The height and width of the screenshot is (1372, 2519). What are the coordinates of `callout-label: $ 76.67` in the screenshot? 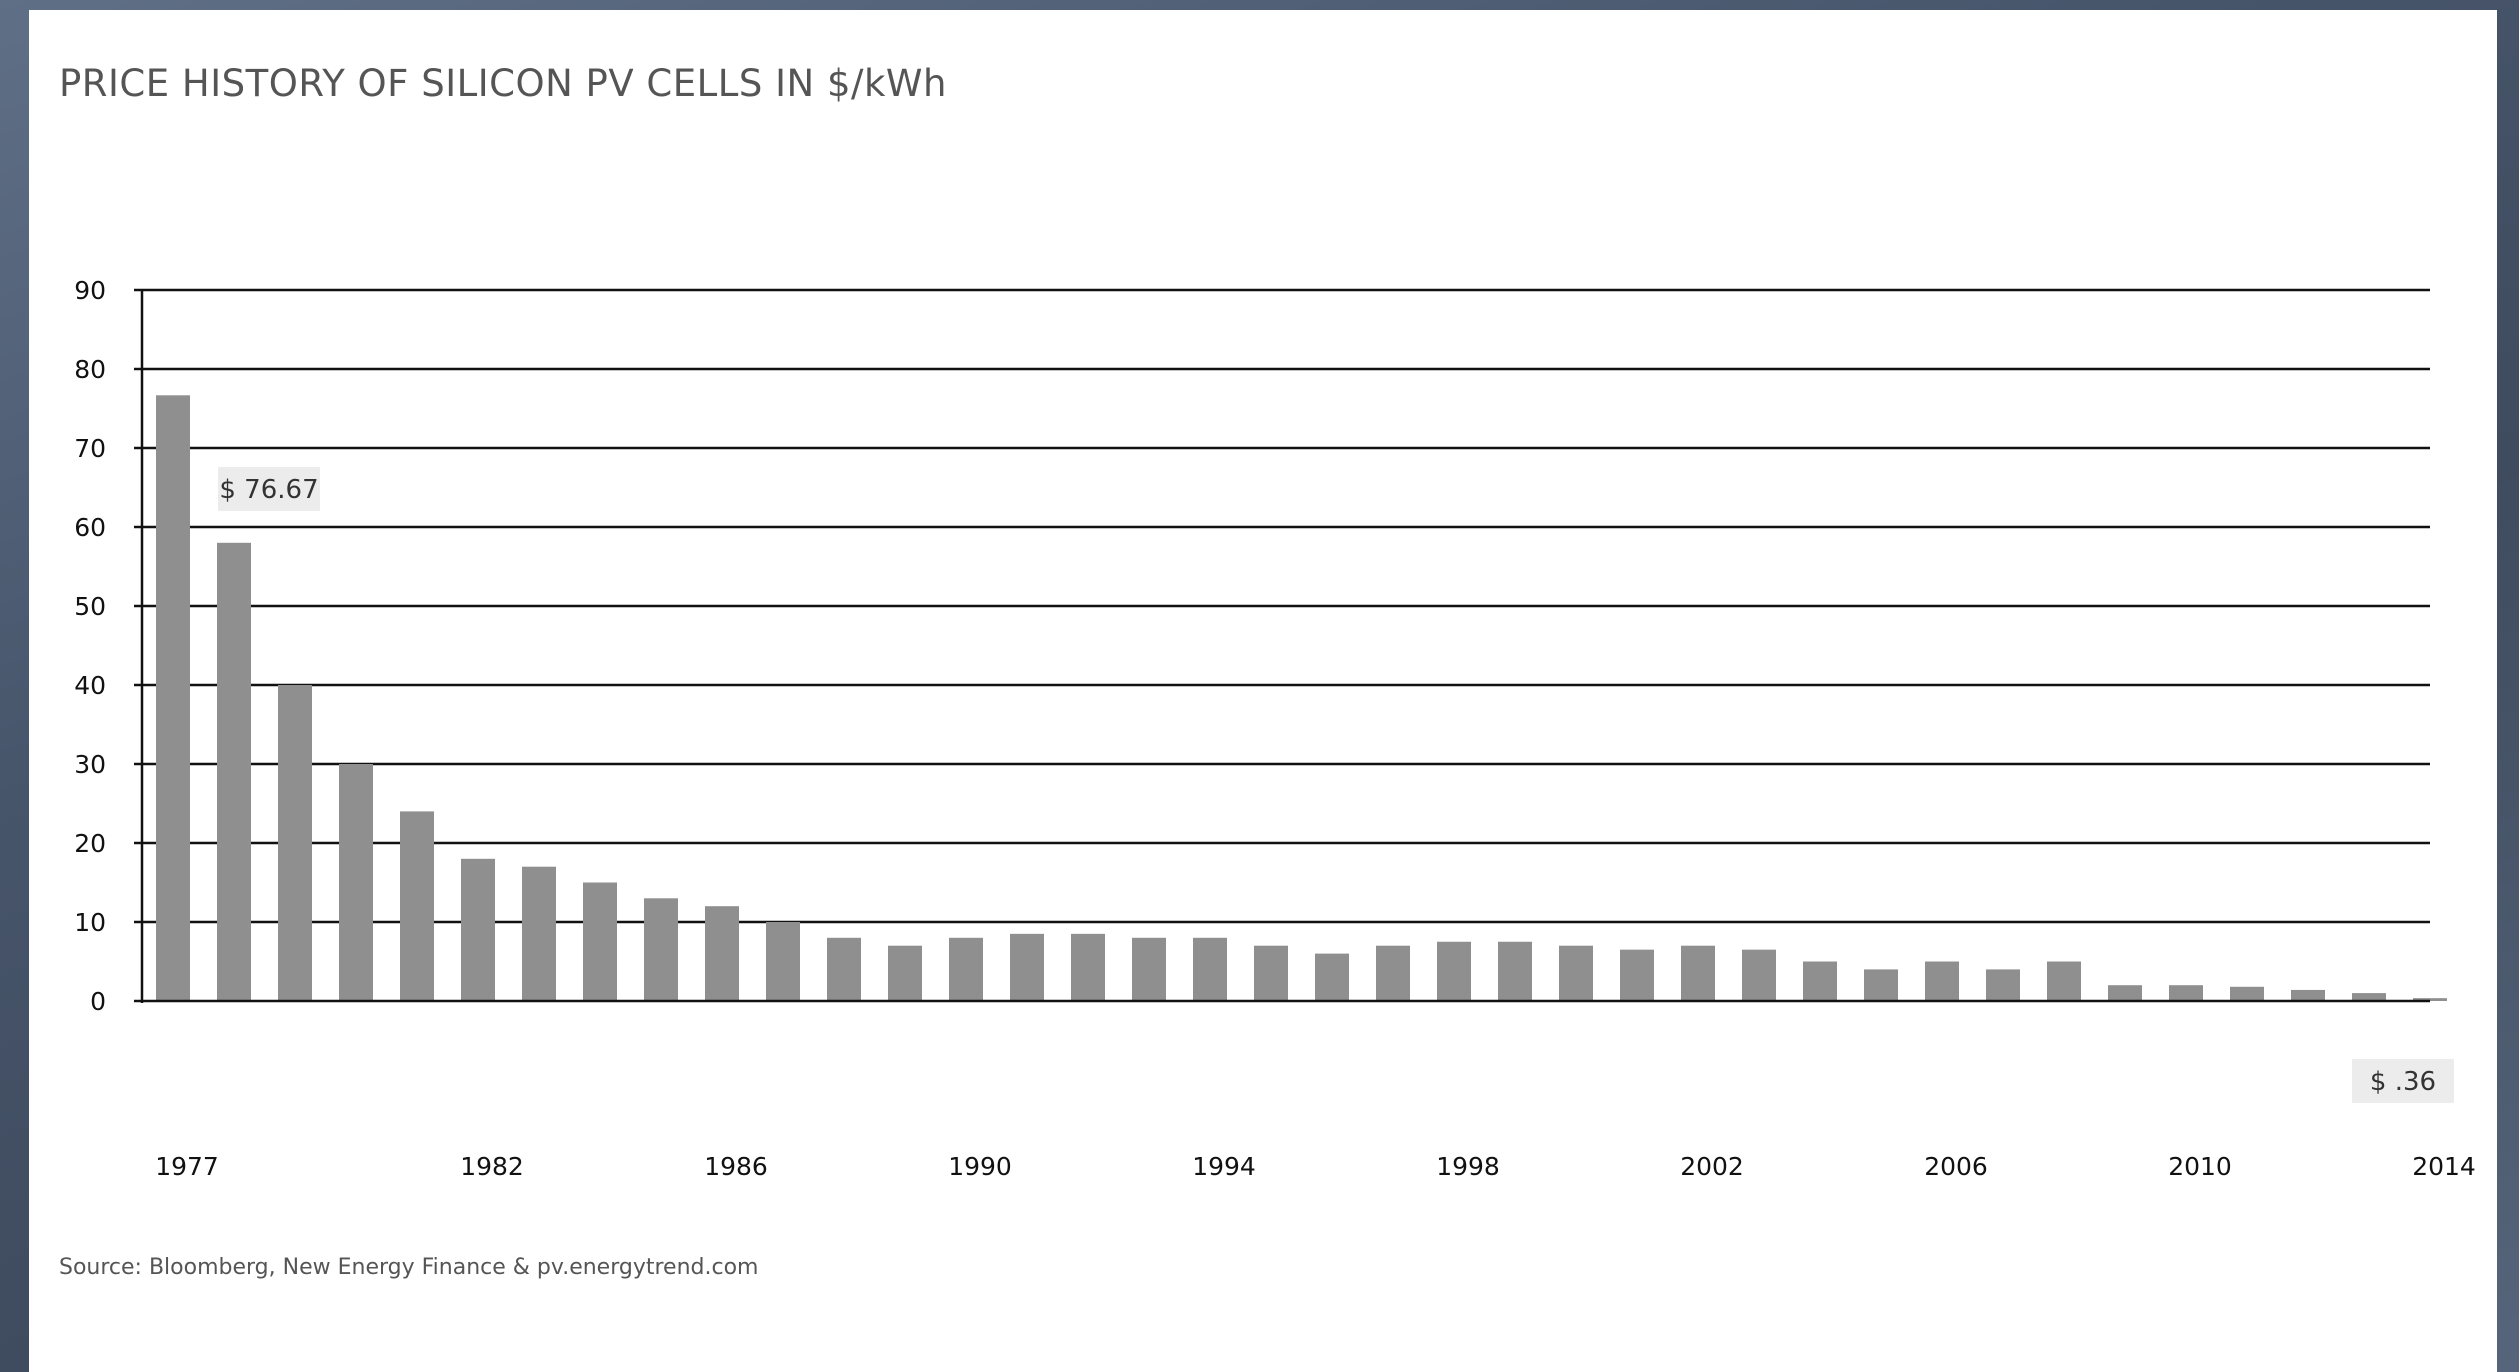 It's located at (268, 490).